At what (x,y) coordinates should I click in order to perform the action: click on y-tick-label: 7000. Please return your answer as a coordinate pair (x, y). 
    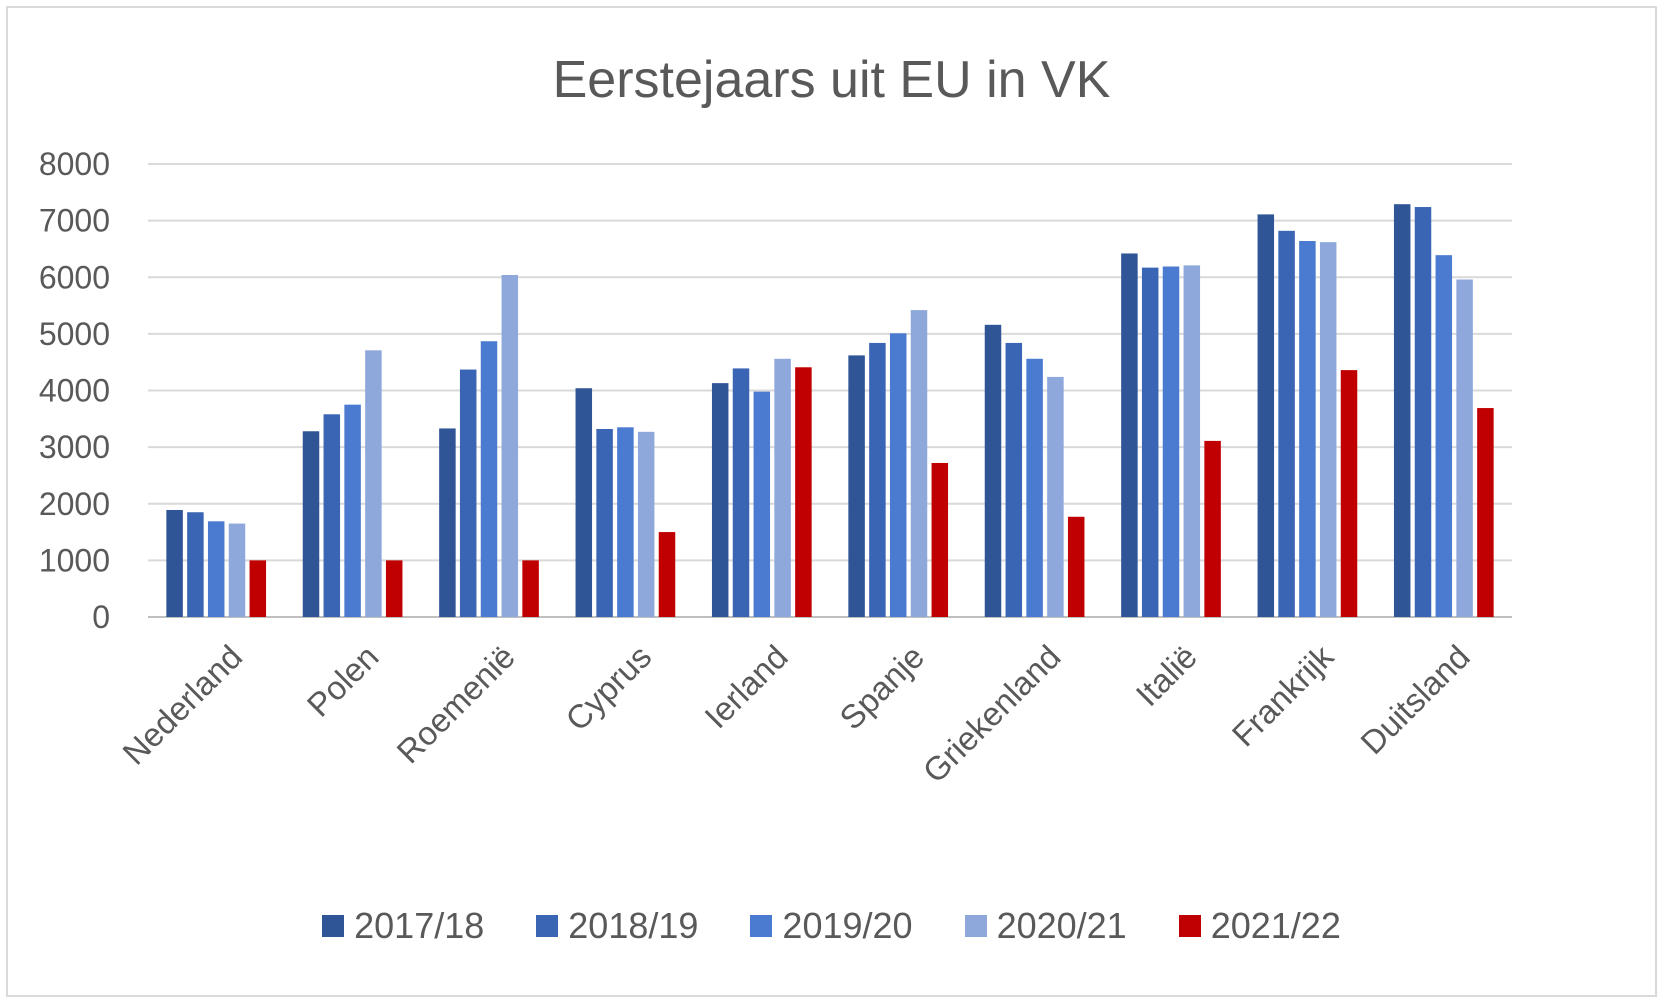
    Looking at the image, I should click on (74, 221).